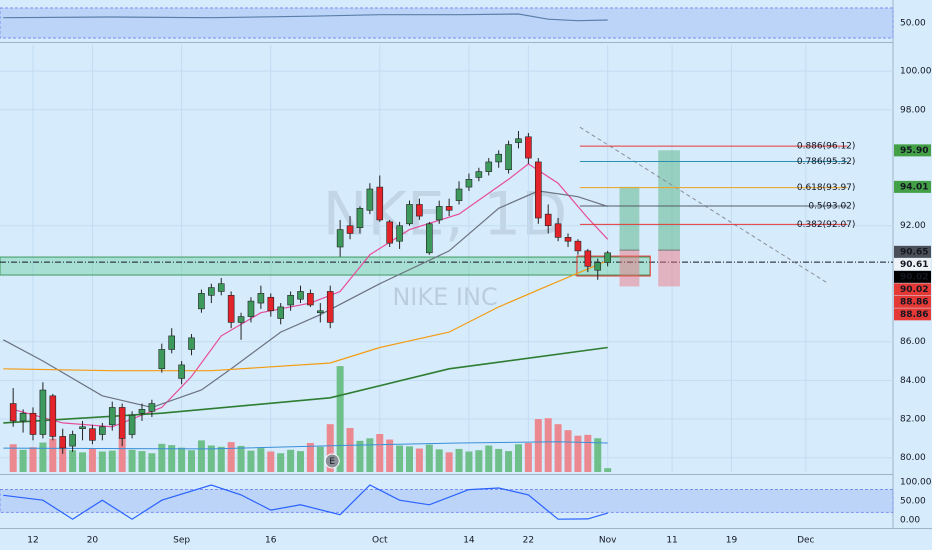 The height and width of the screenshot is (550, 932). What do you see at coordinates (629, 218) in the screenshot?
I see `position-target` at bounding box center [629, 218].